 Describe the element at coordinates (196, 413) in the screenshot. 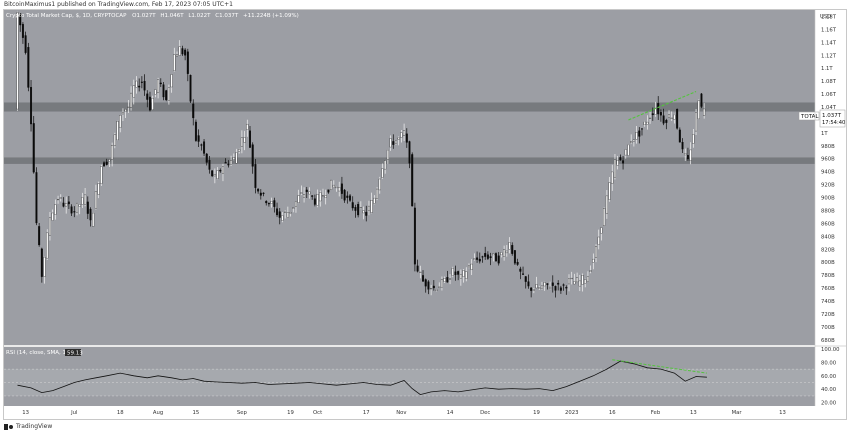

I see `x-tick-label: 15` at that location.